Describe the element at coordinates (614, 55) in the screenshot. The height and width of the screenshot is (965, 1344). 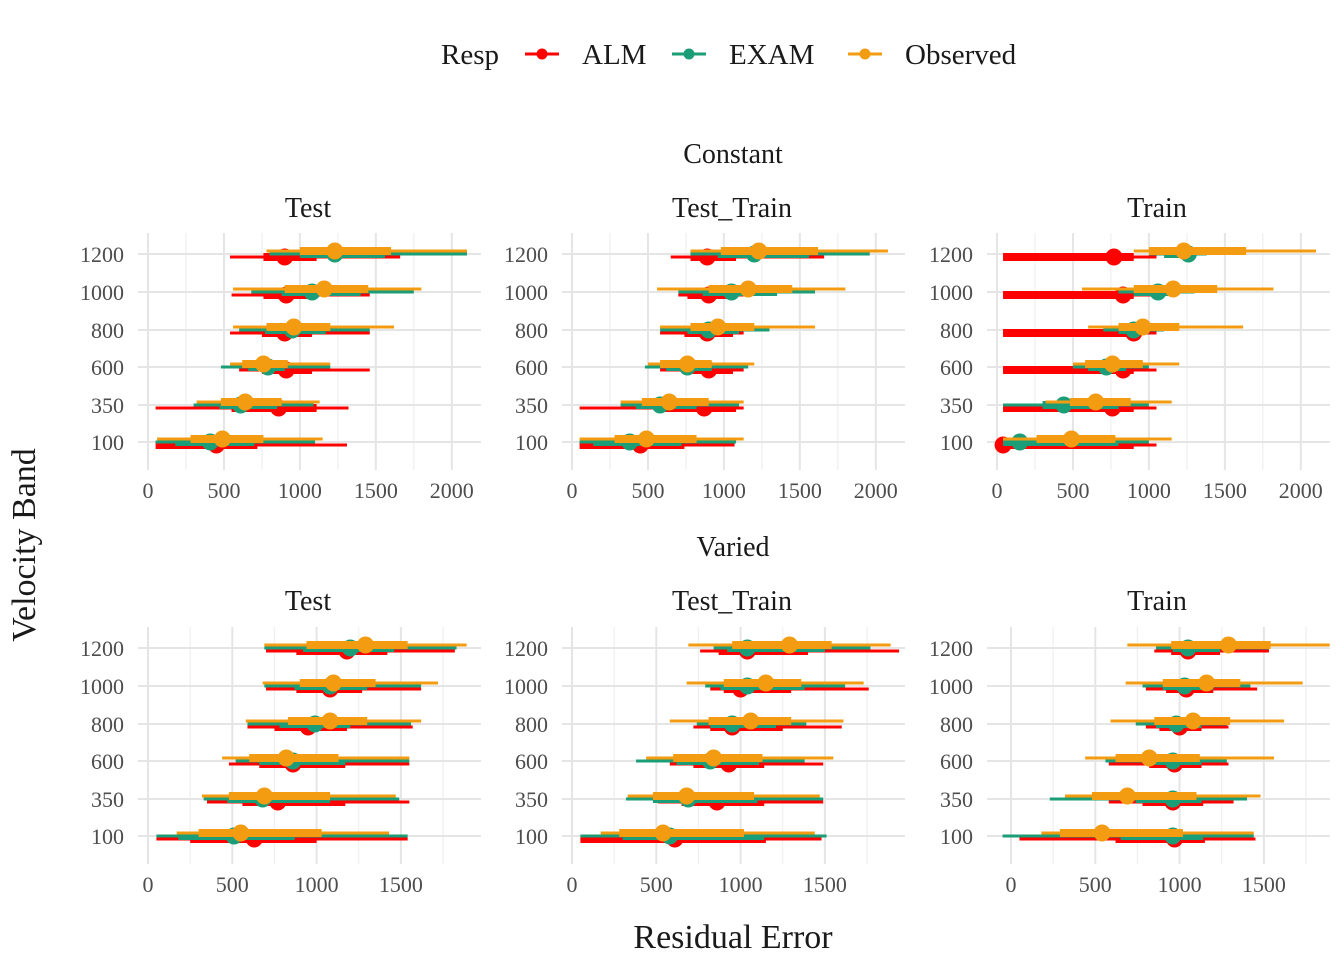
I see `legend-label: ALM` at that location.